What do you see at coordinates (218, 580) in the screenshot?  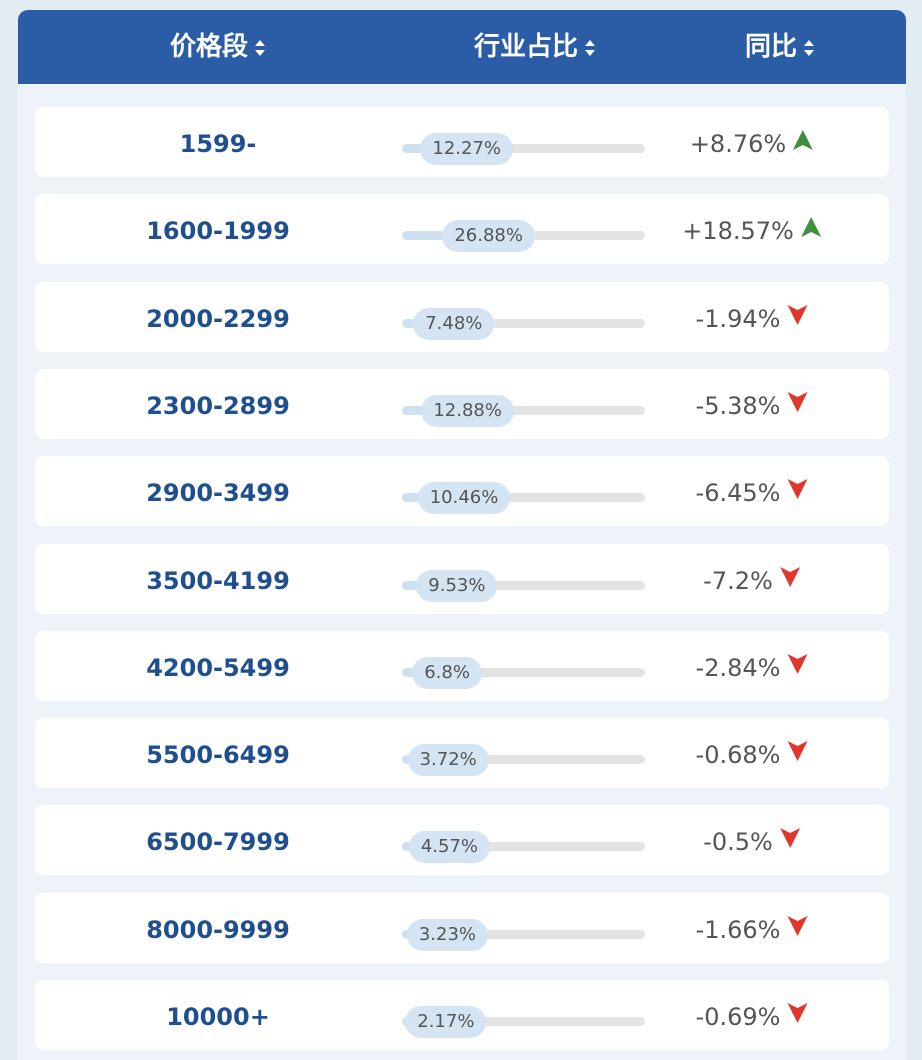 I see `price-text: 3500-4199` at bounding box center [218, 580].